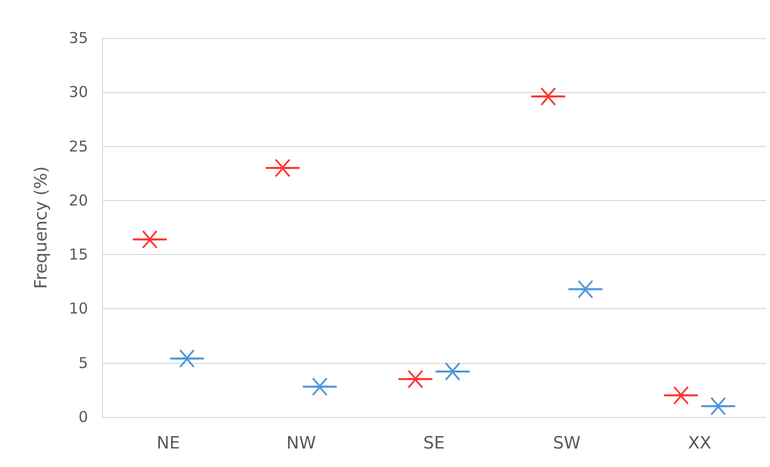 This screenshot has height=467, width=770. What do you see at coordinates (566, 444) in the screenshot?
I see `x-tick-label: SW` at bounding box center [566, 444].